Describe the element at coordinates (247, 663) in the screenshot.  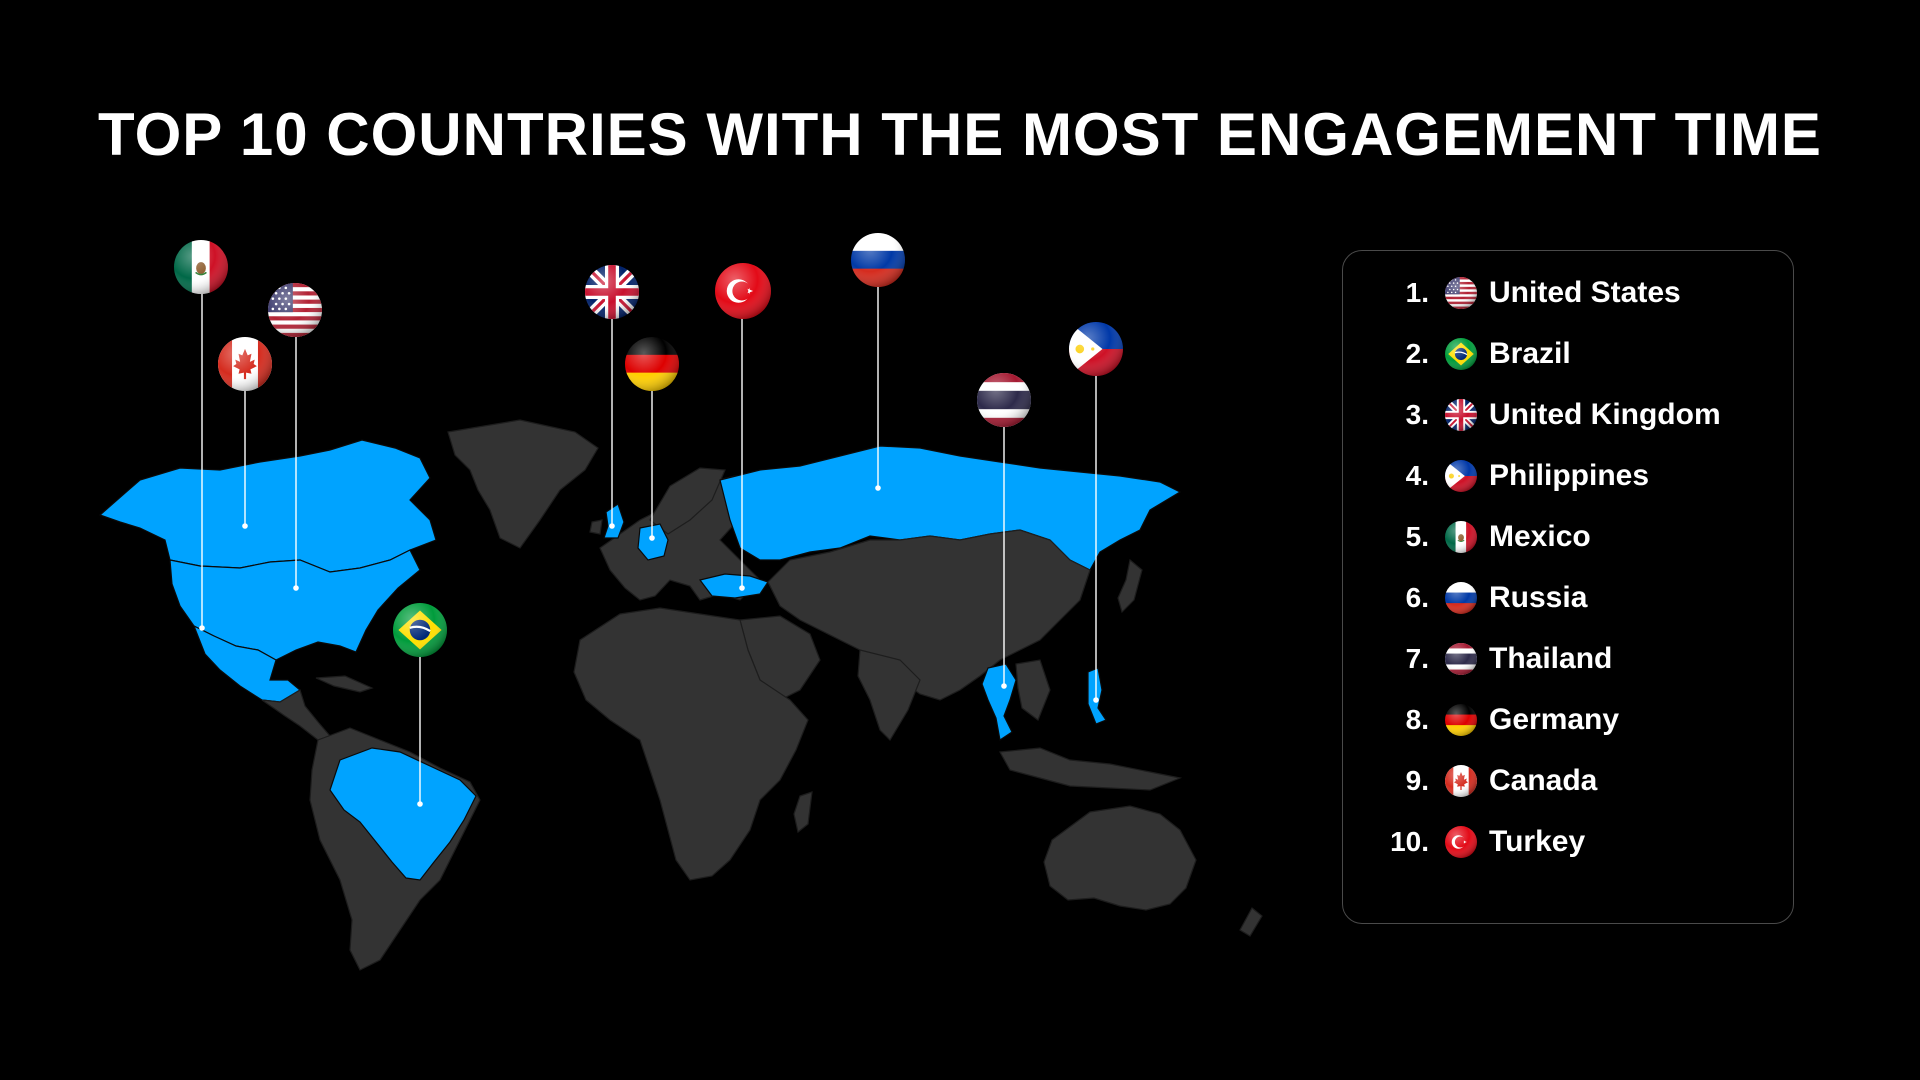
I see `mexico-shape` at that location.